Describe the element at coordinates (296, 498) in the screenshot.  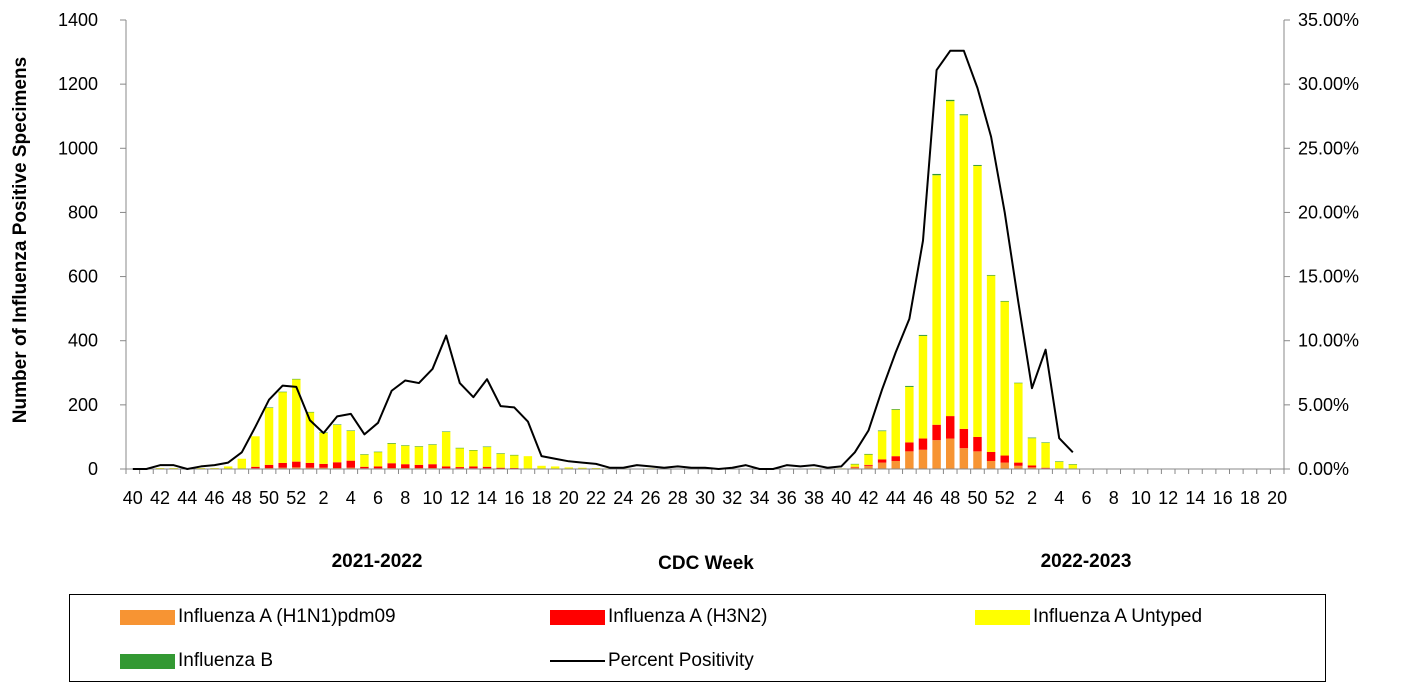
I see `x-tick-label: 52` at that location.